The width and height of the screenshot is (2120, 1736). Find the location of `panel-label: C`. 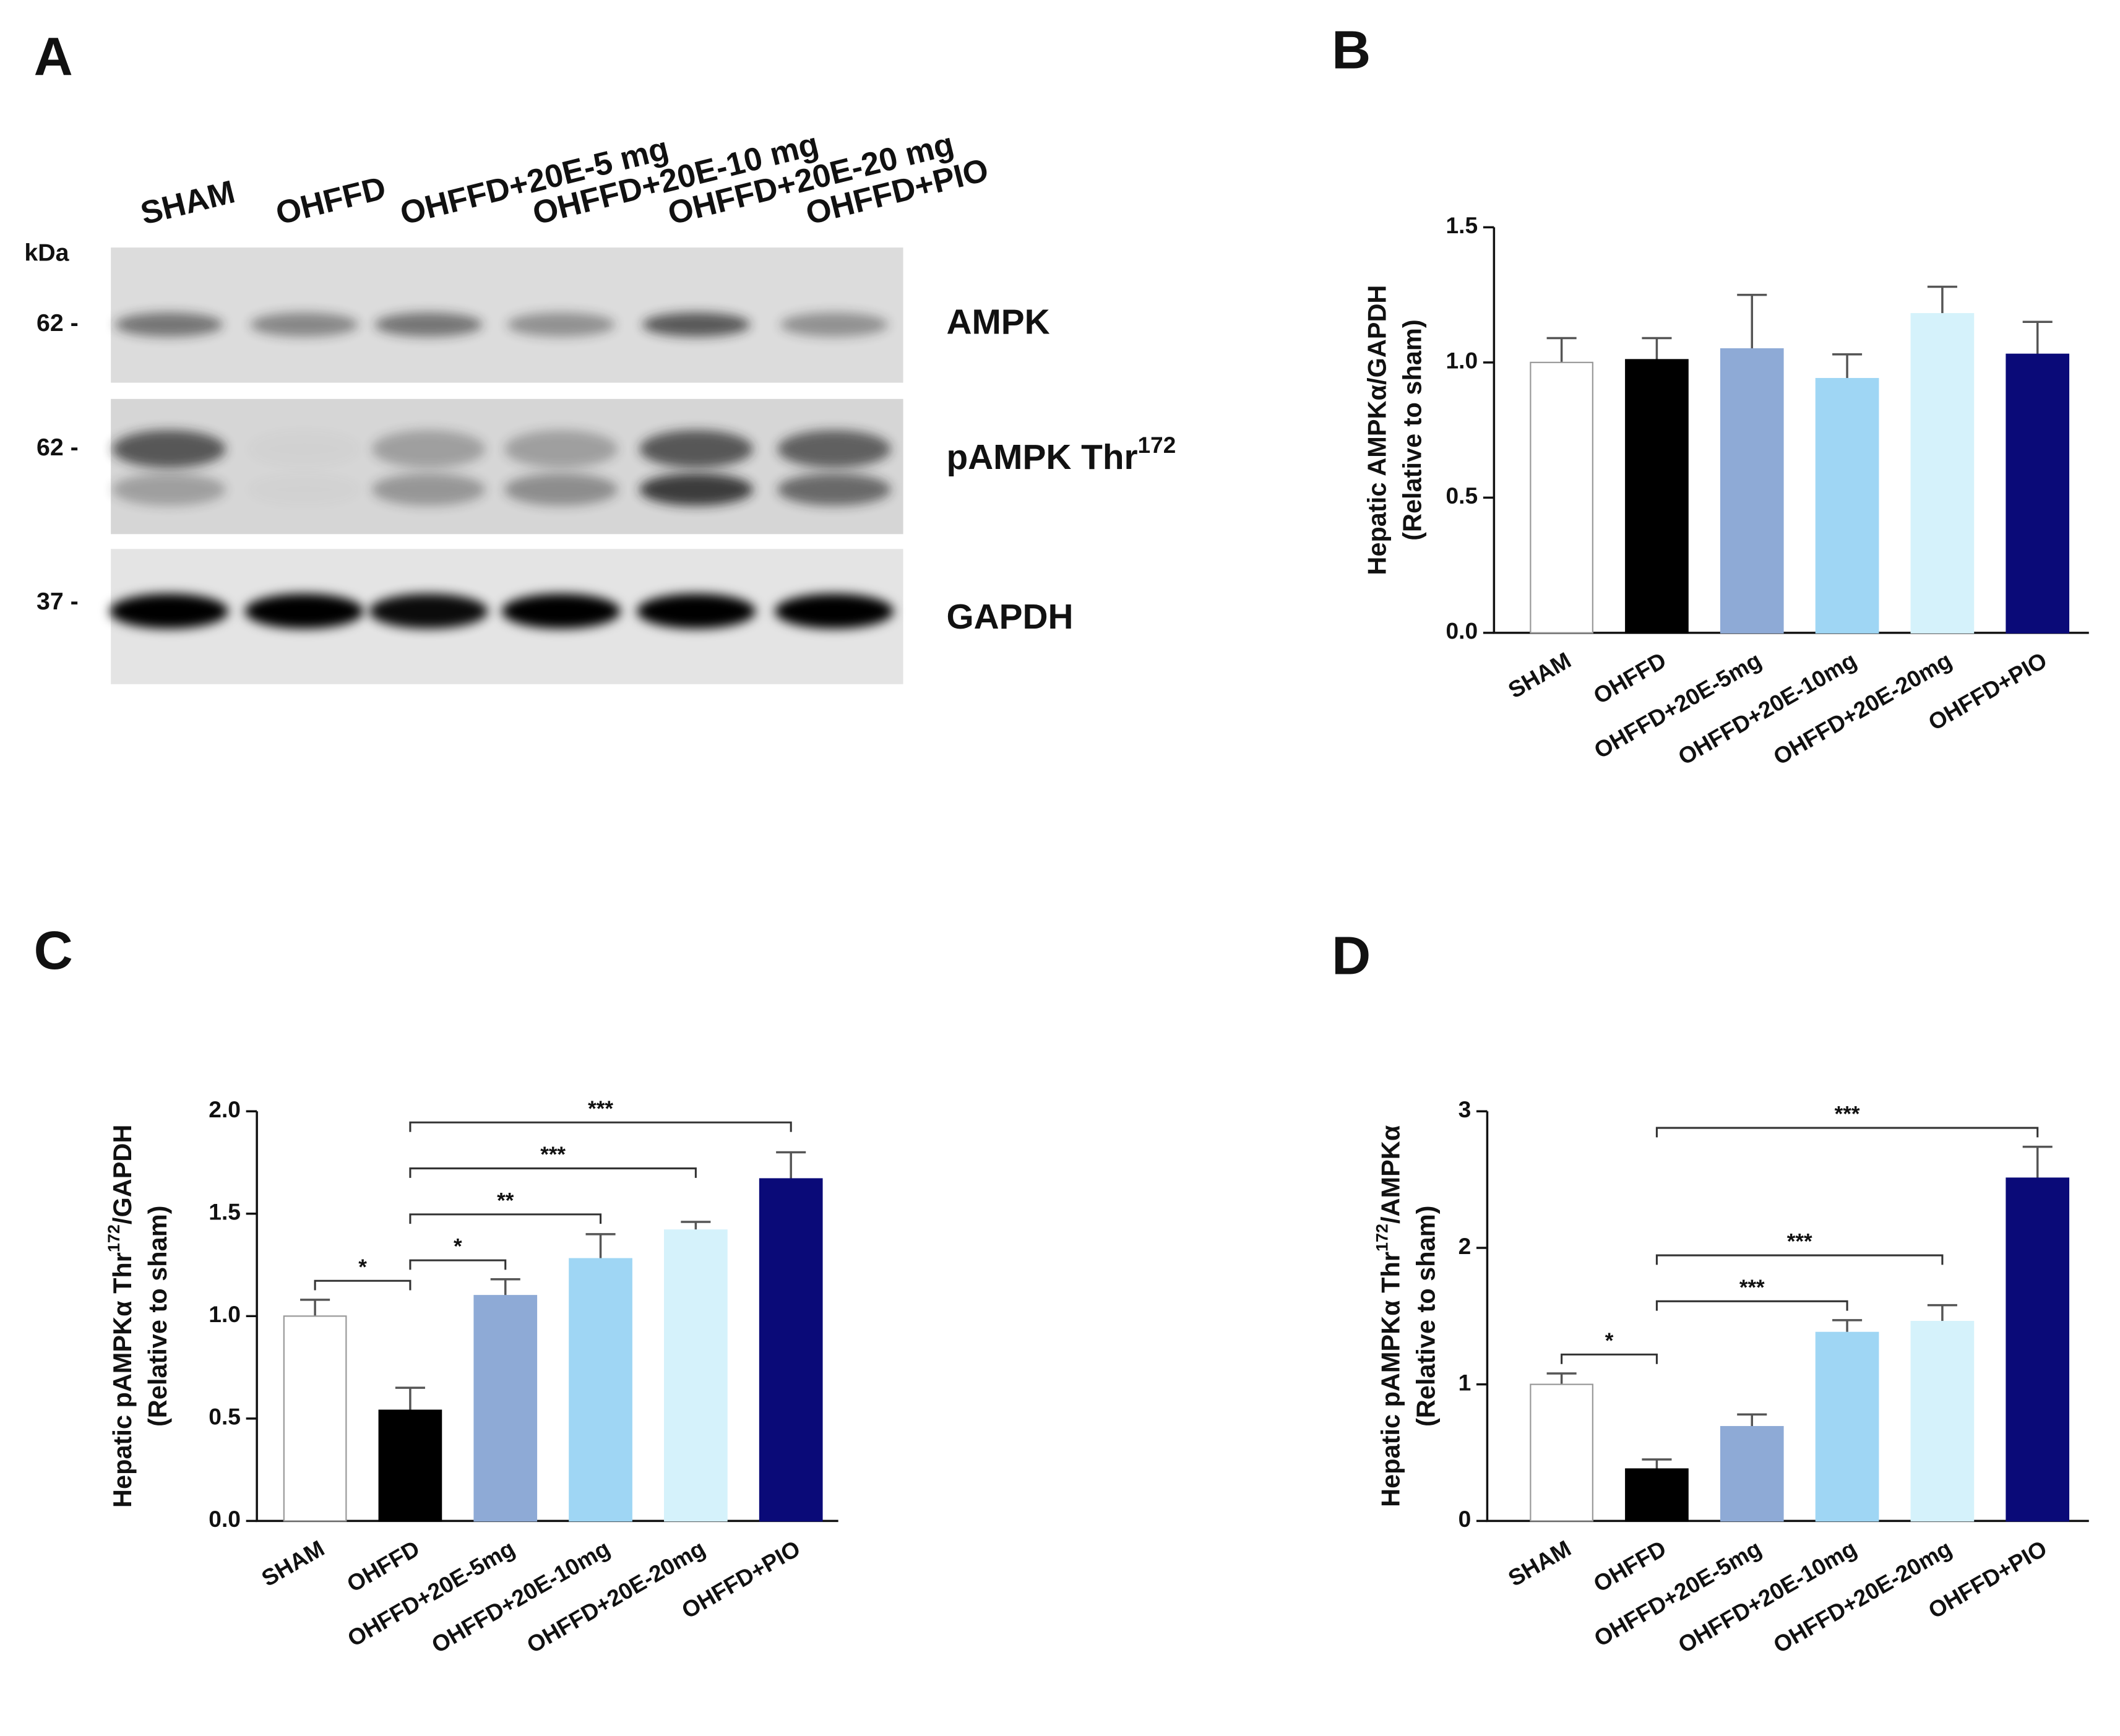

panel-label: C is located at coordinates (53, 950).